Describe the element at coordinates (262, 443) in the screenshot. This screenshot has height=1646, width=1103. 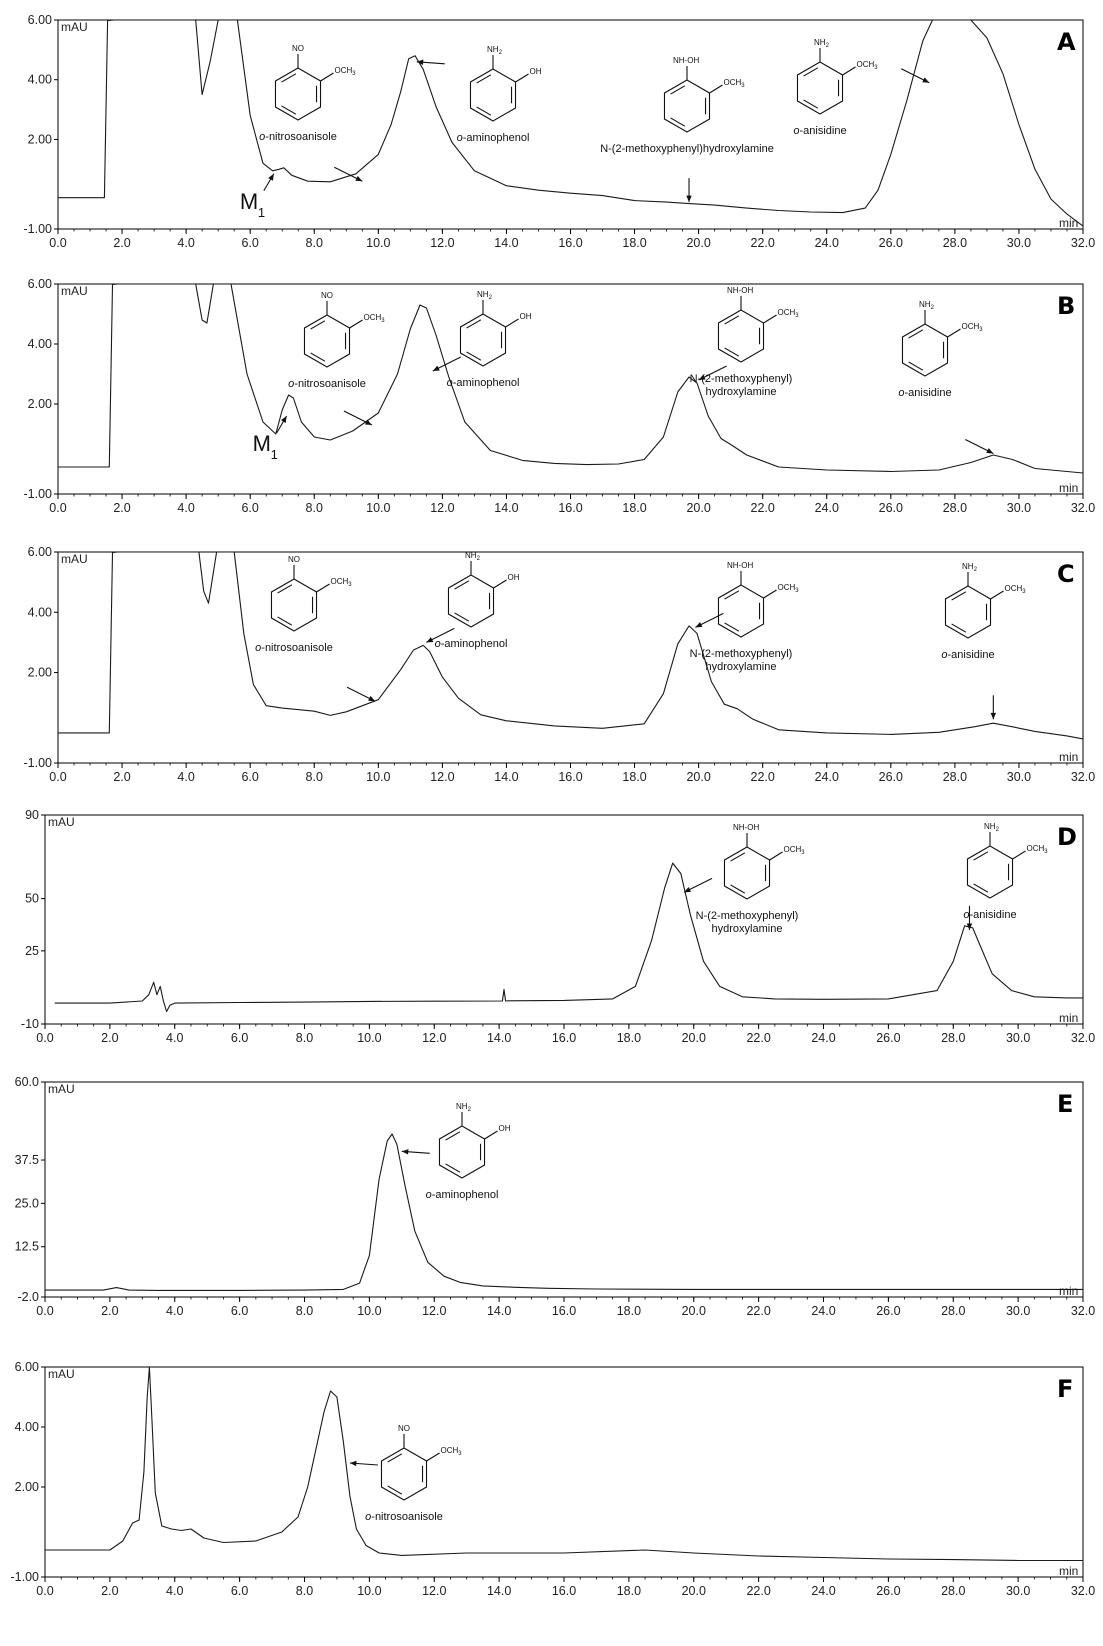
I see `marker-label: M` at that location.